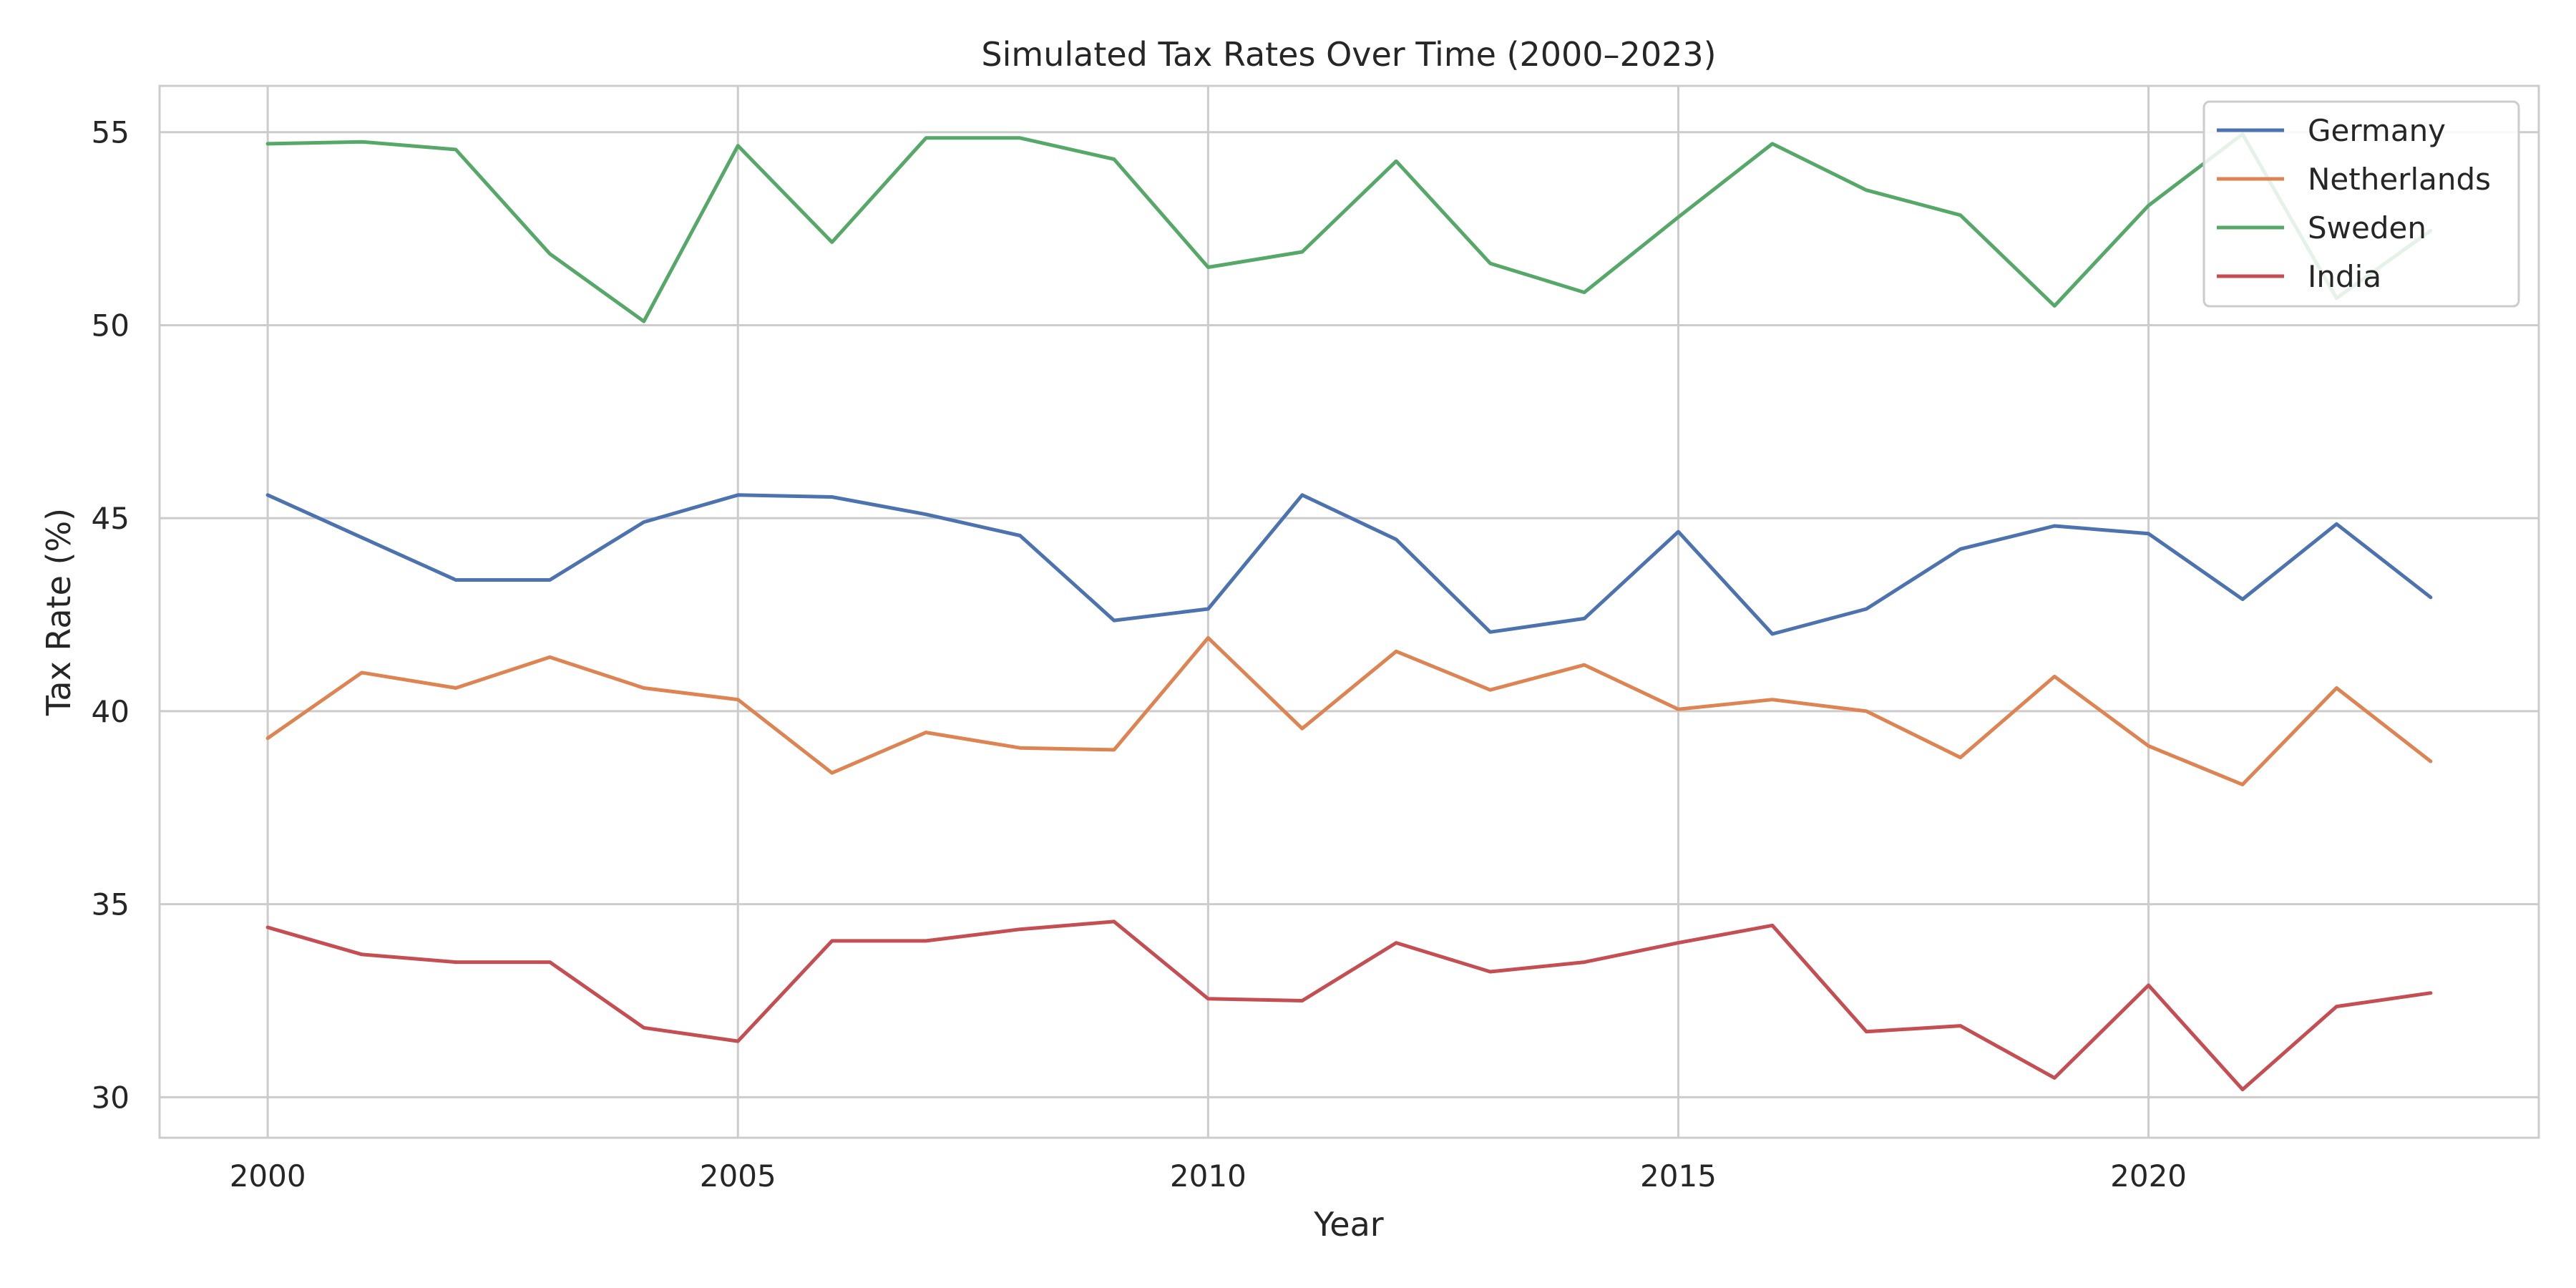  What do you see at coordinates (1208, 1176) in the screenshot?
I see `x-tick-label: 2010` at bounding box center [1208, 1176].